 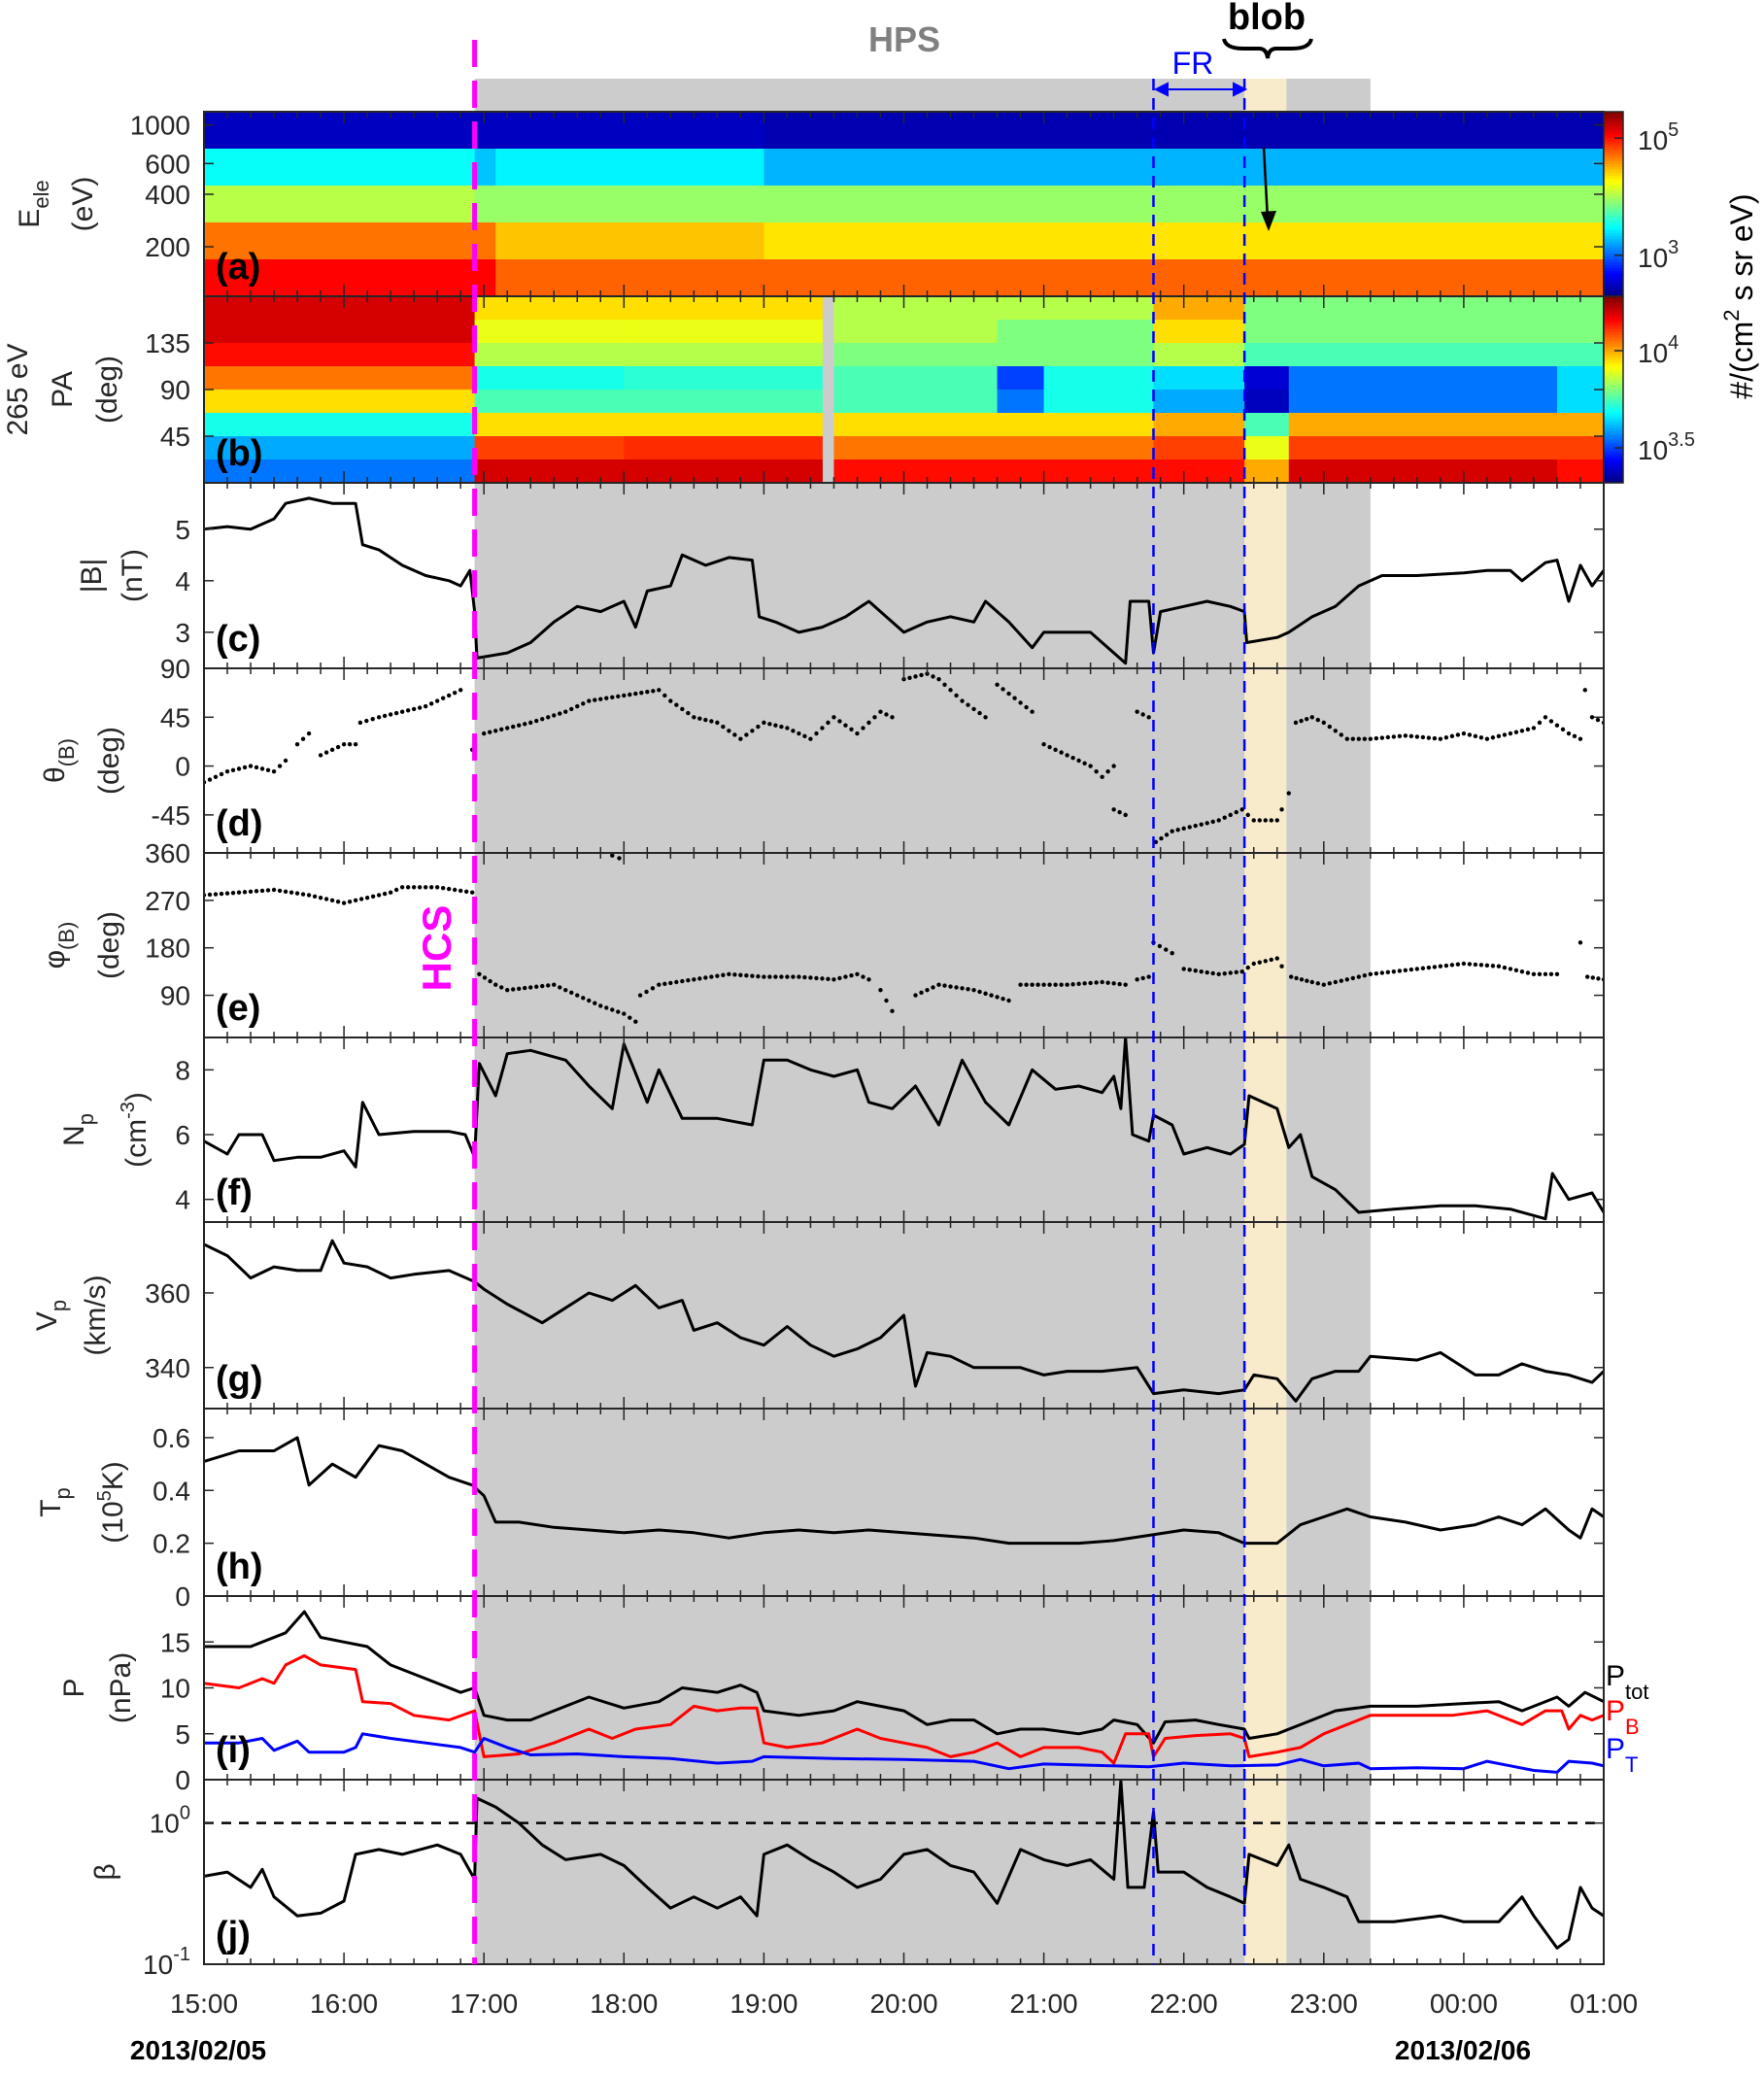 I want to click on series-line, so click(x=904, y=1321).